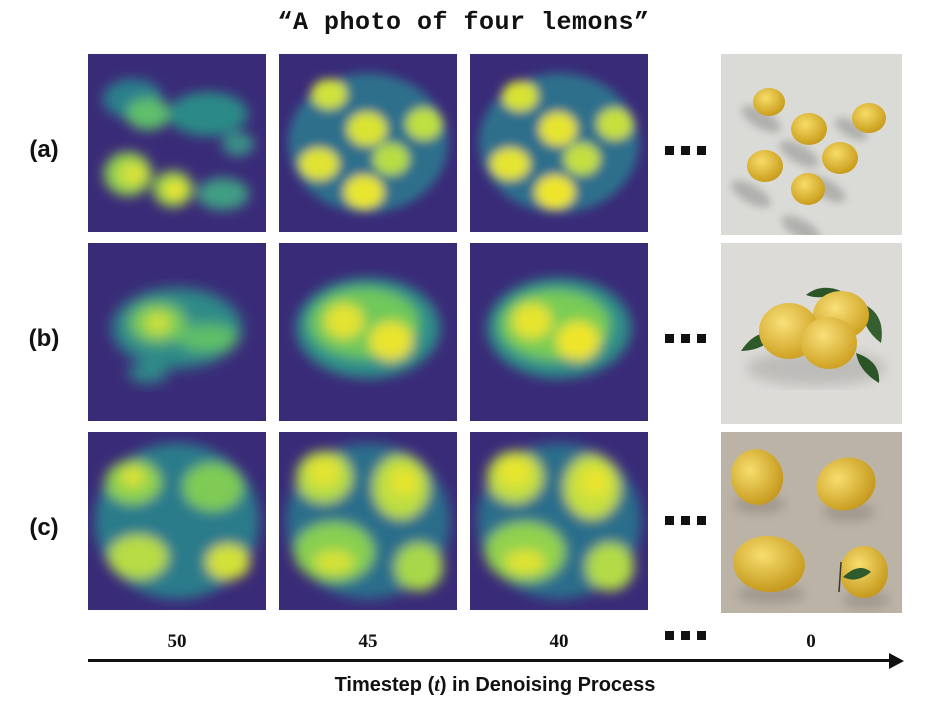 This screenshot has width=927, height=712. I want to click on ellipsis-row-a, so click(686, 152).